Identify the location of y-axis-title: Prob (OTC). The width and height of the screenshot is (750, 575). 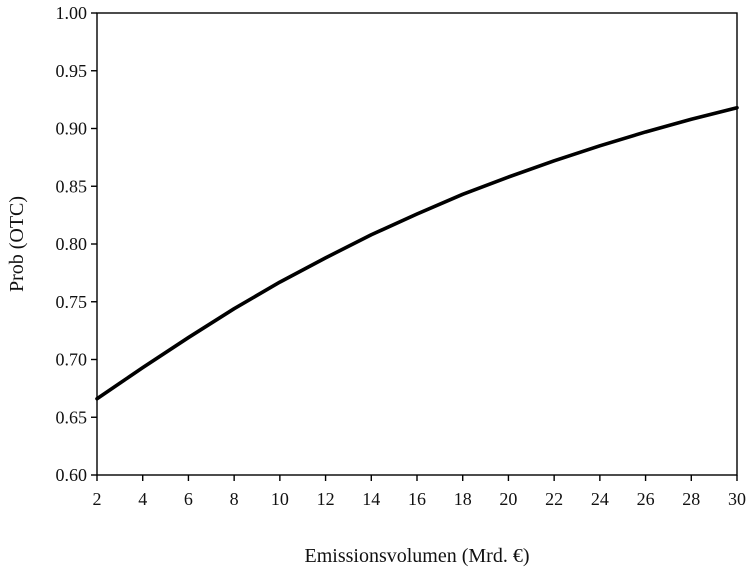
(17, 244).